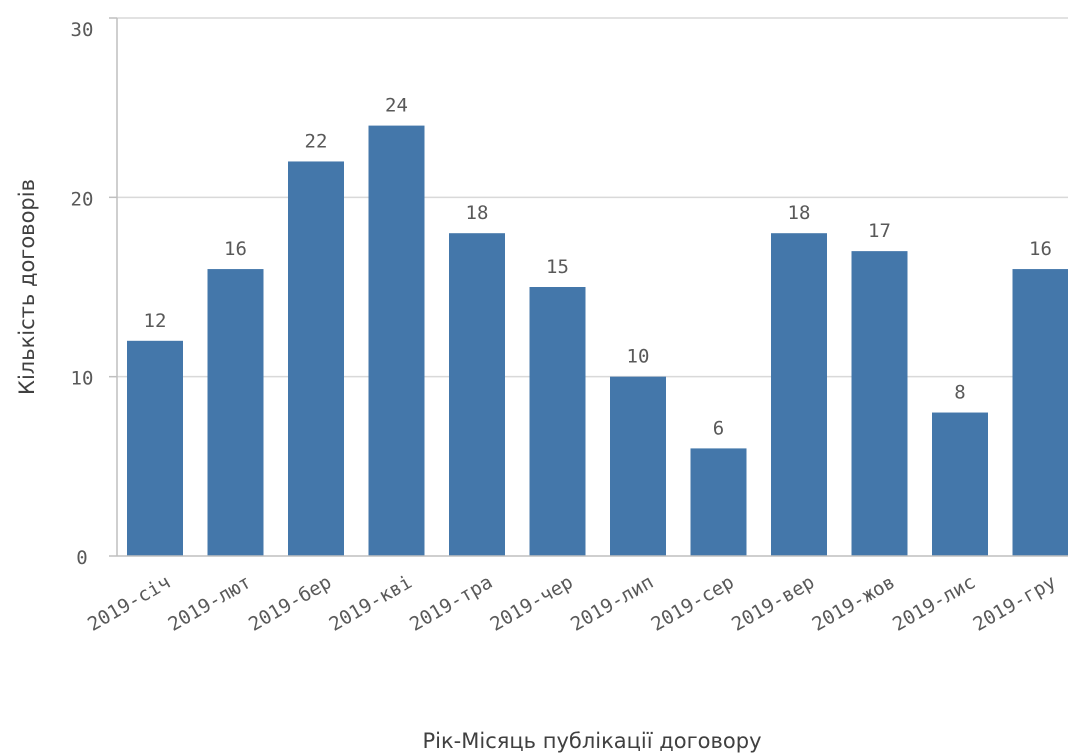  Describe the element at coordinates (371, 603) in the screenshot. I see `x-tick-label: 2019-кві` at that location.